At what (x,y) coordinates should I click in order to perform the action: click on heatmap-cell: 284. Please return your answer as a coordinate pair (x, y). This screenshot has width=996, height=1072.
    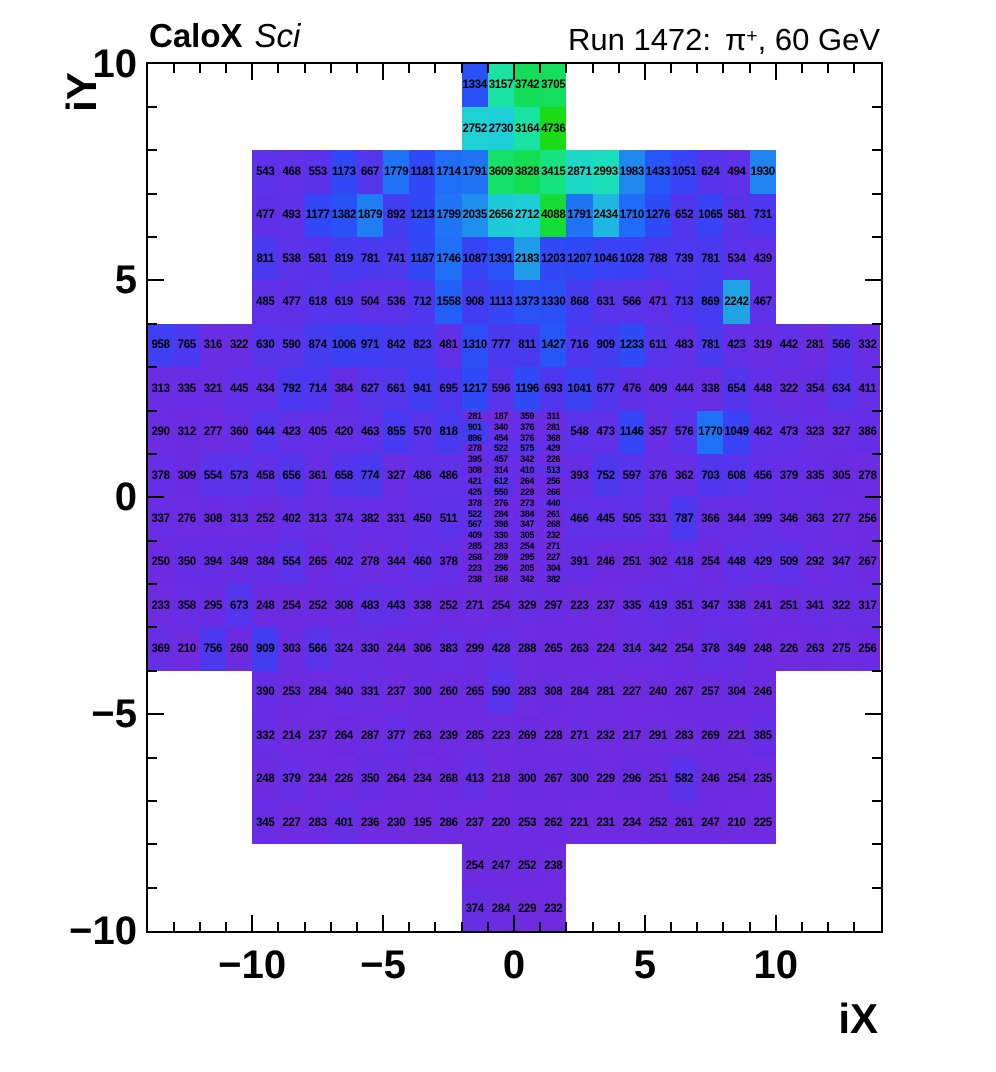
    Looking at the image, I should click on (500, 513).